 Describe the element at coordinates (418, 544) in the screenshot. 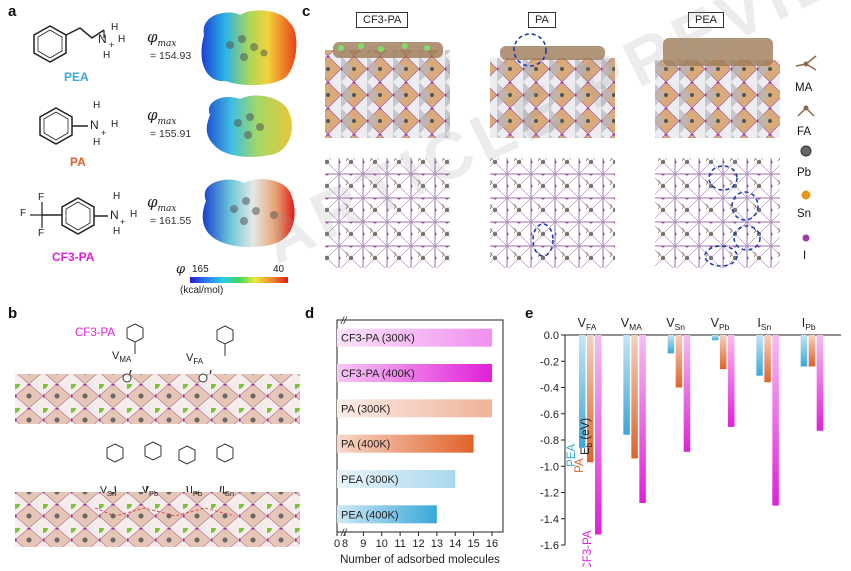

I see `x-tick-label-5: 12` at that location.